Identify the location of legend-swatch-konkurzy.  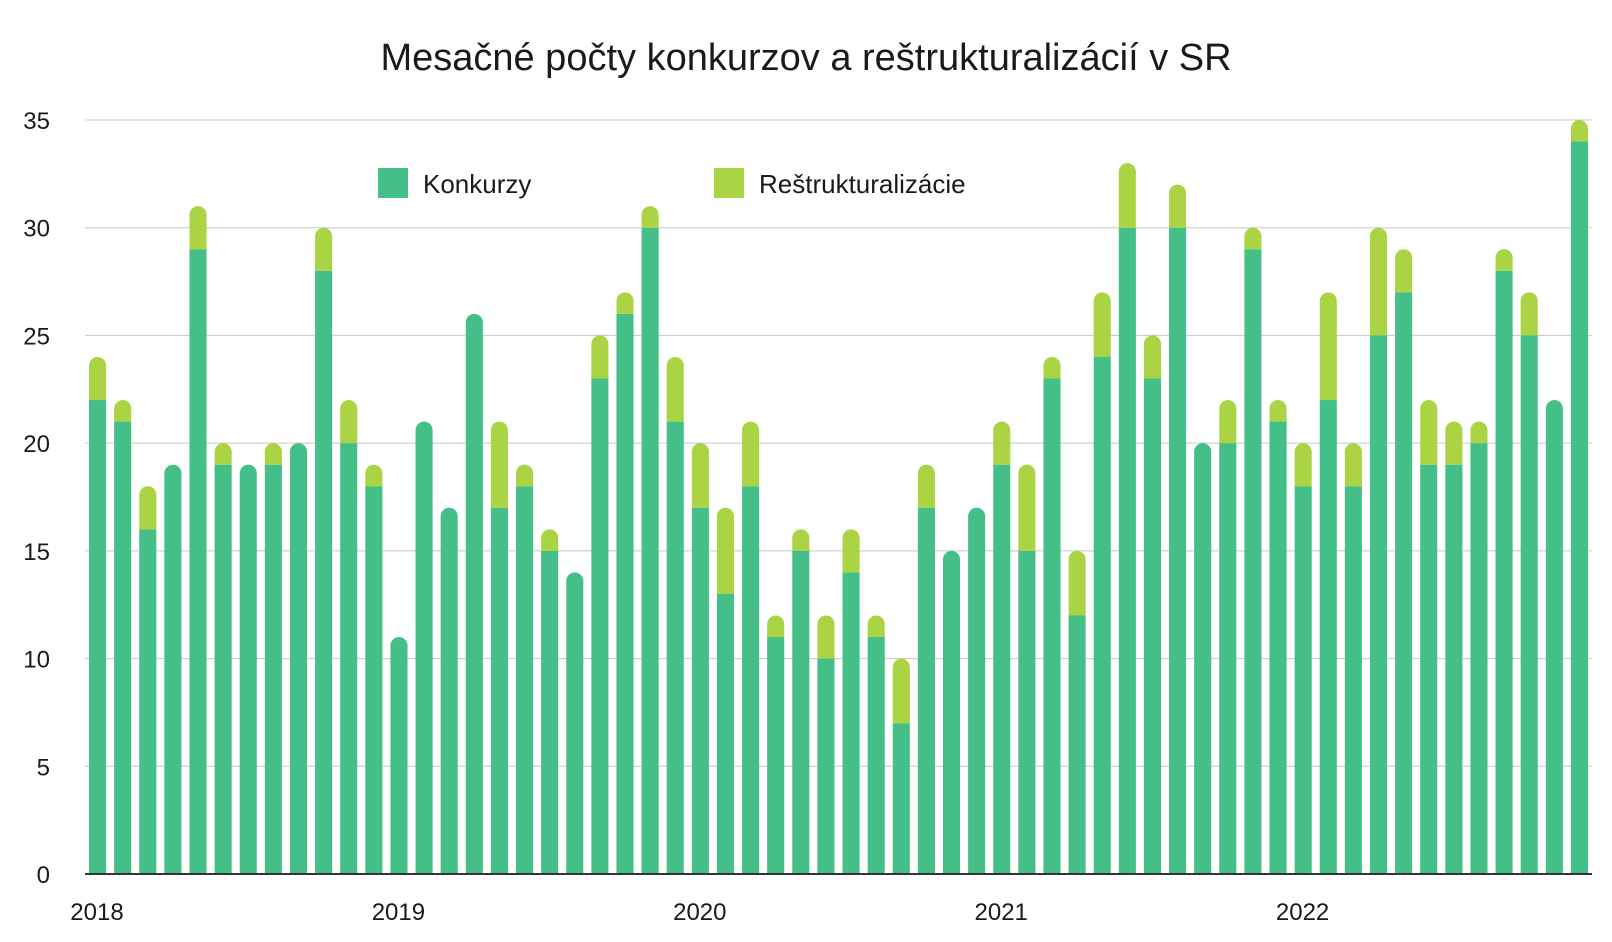
(393, 183).